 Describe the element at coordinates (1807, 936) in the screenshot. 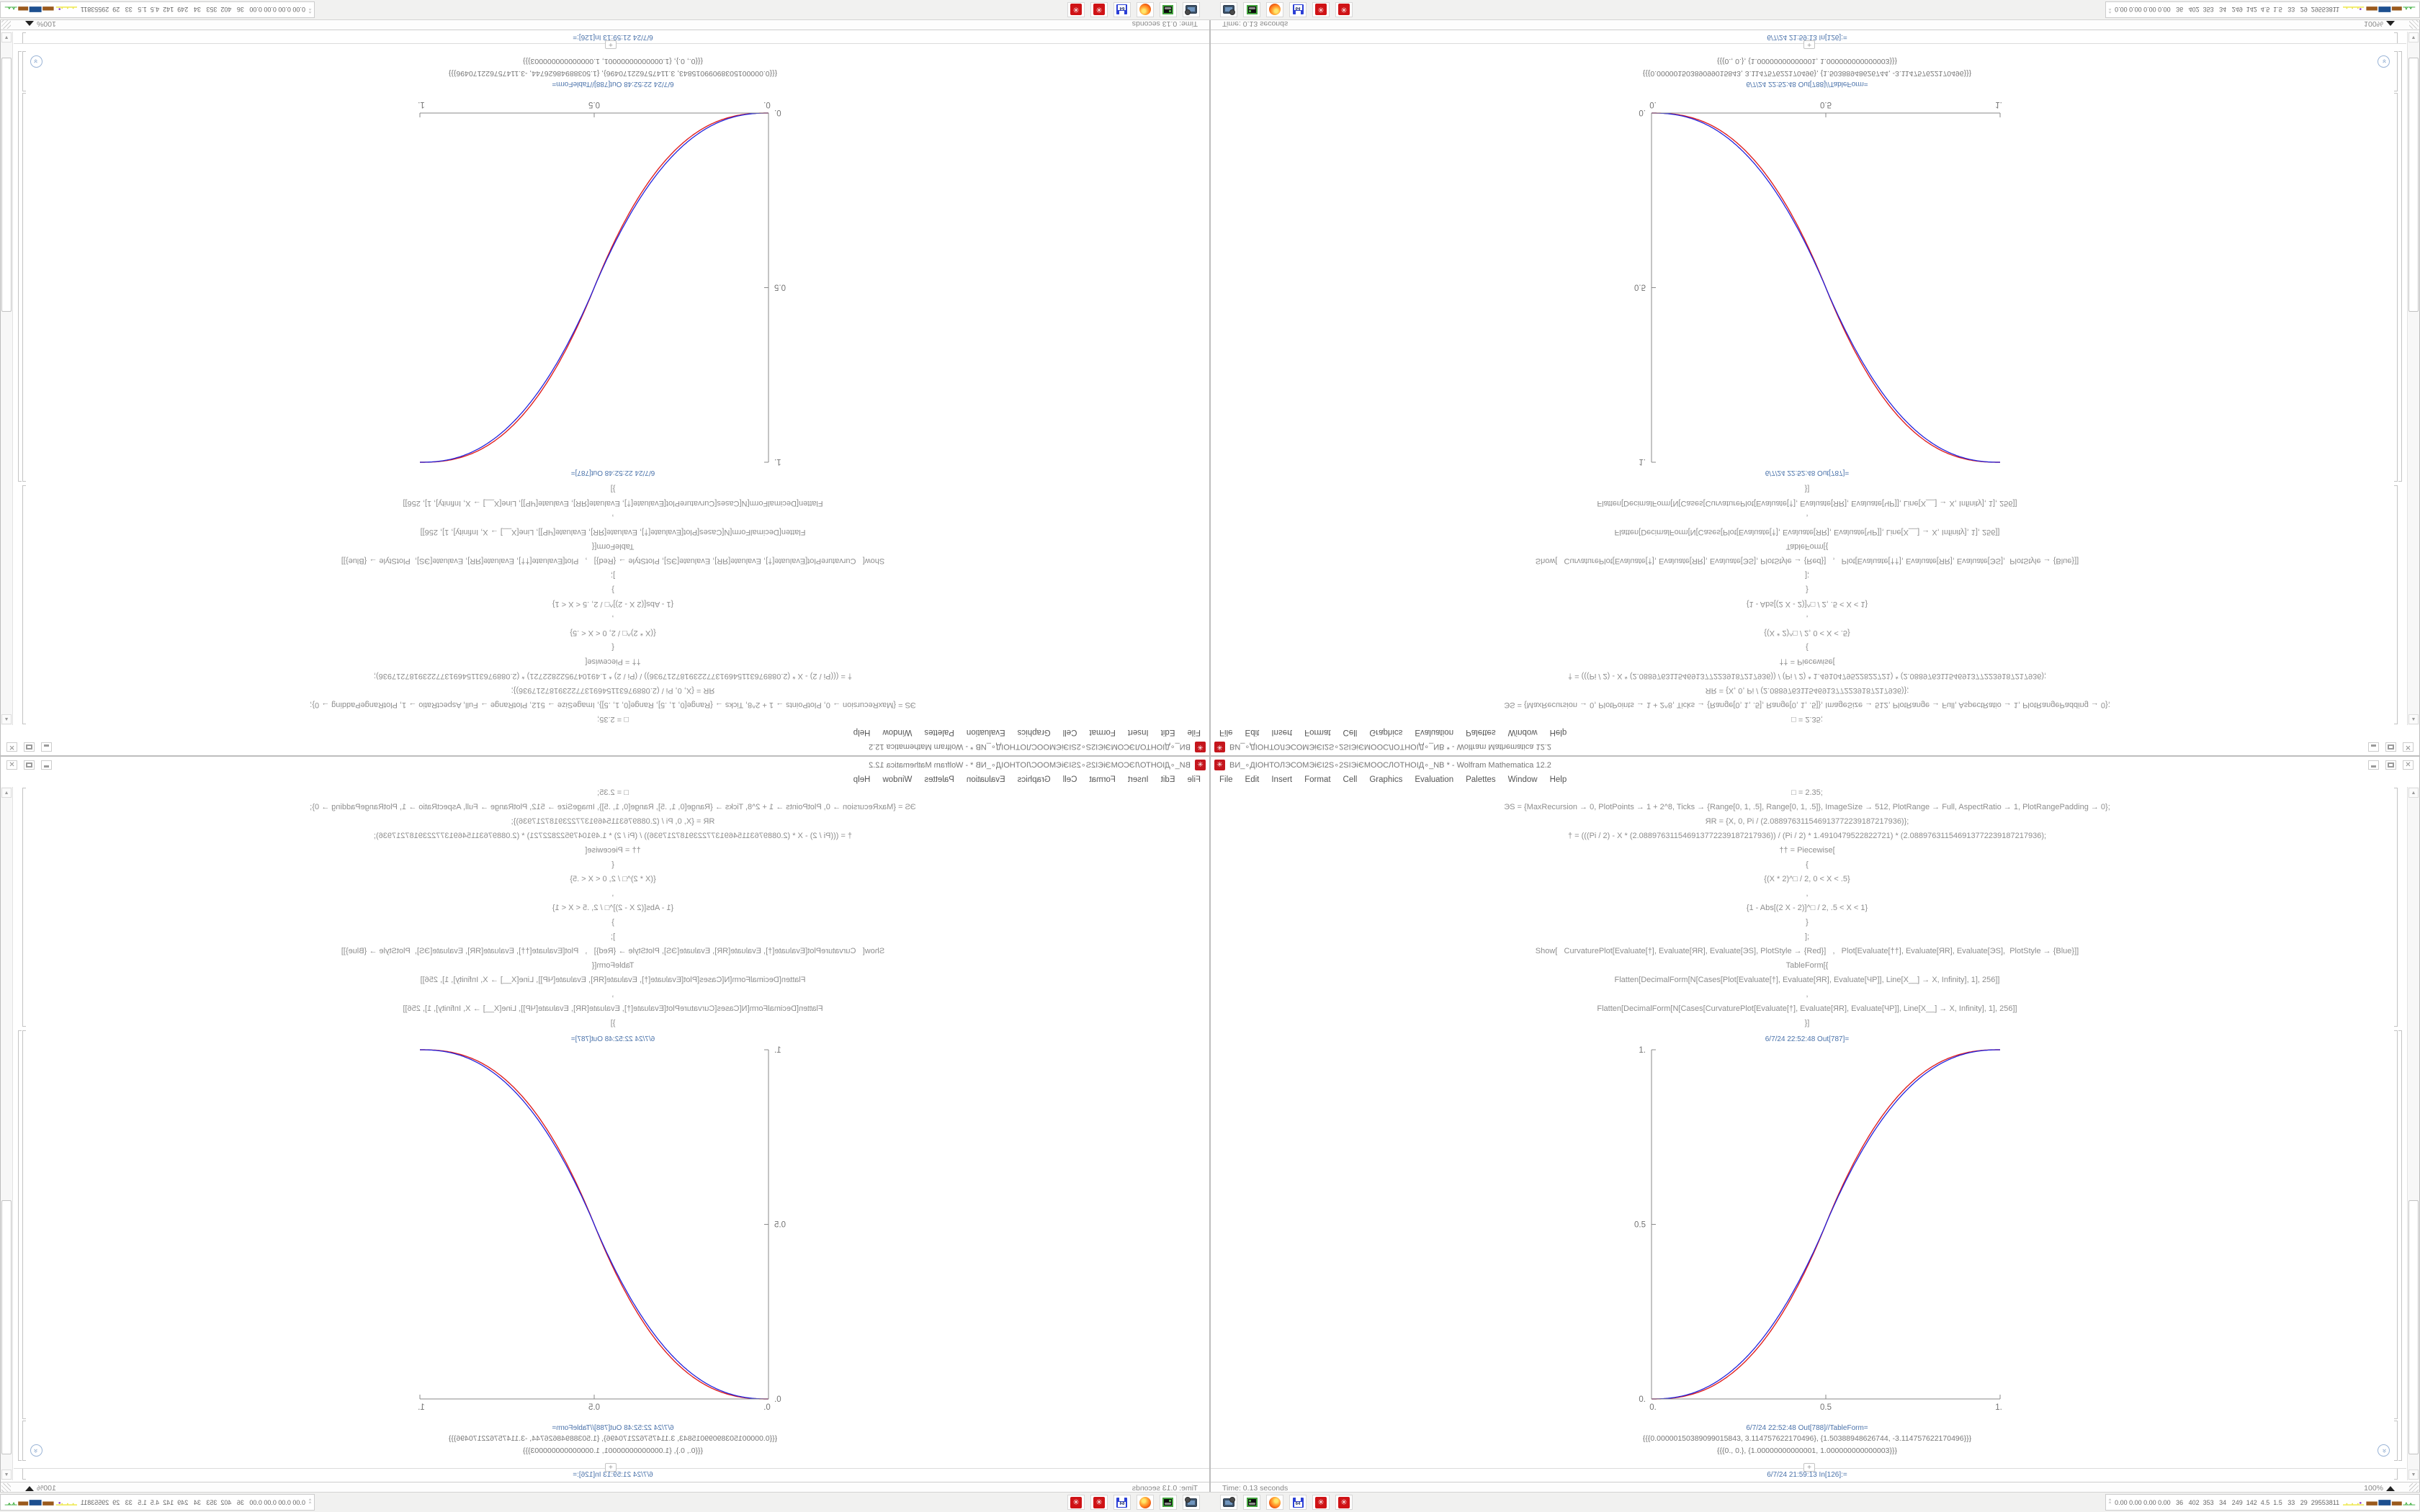

I see `input-code-line: ];` at that location.